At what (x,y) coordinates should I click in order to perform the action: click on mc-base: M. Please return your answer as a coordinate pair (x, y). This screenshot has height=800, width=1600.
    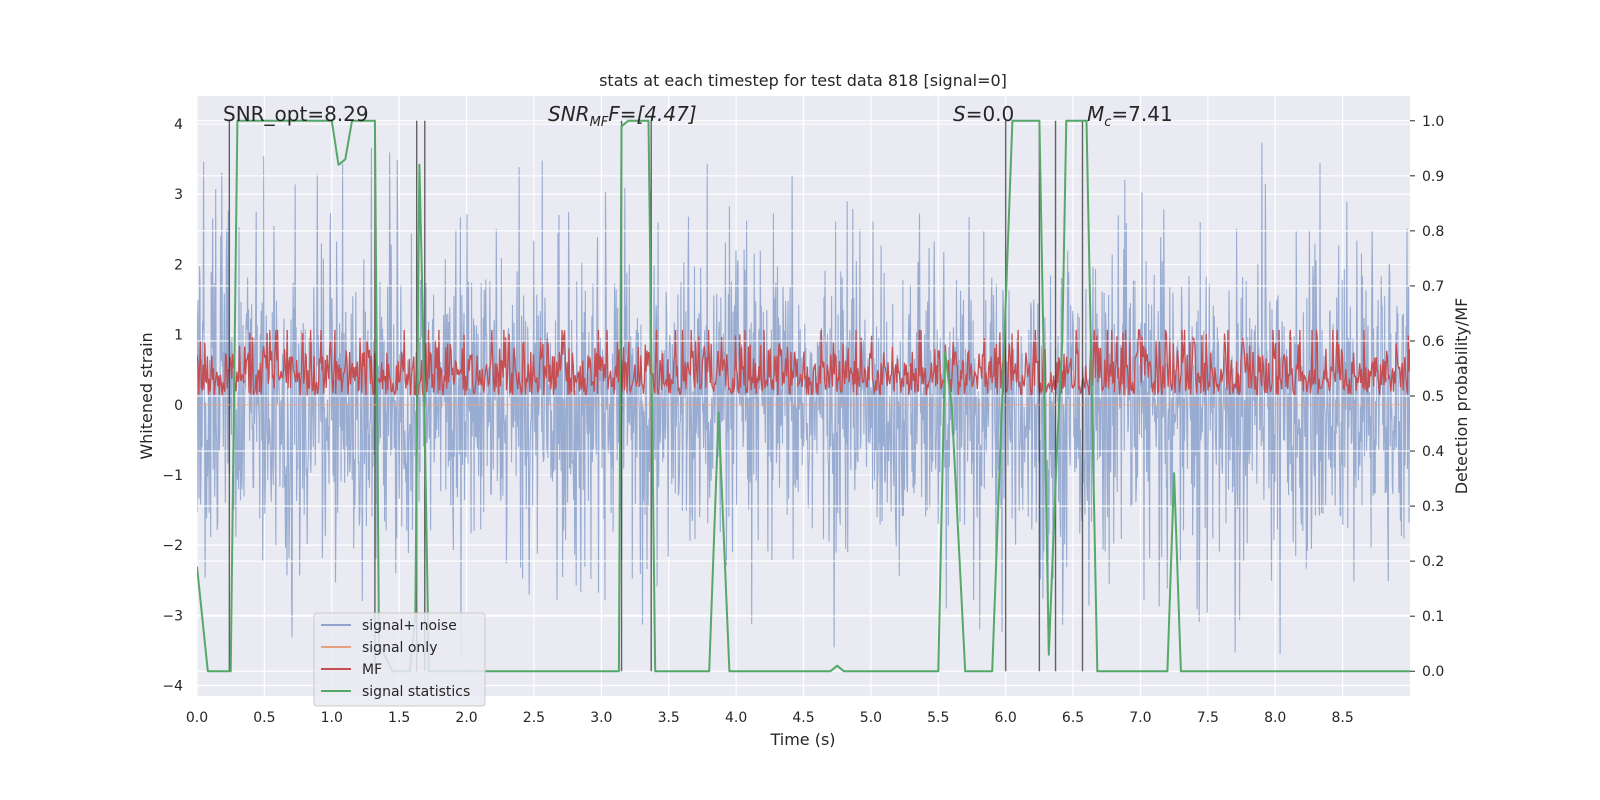
    Looking at the image, I should click on (1095, 114).